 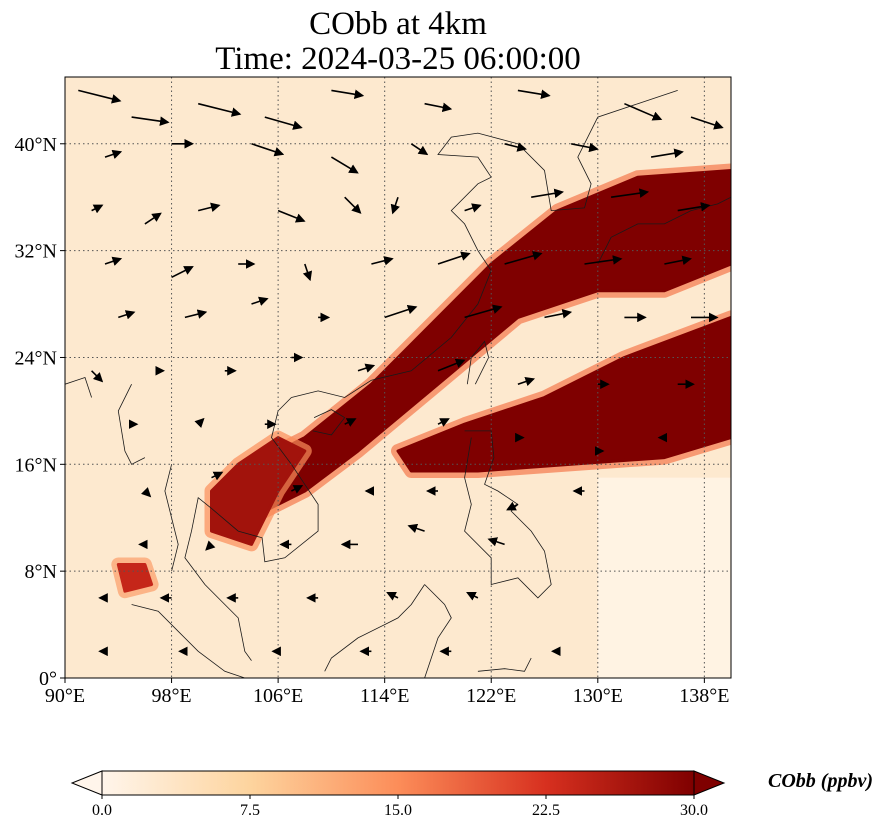 What do you see at coordinates (40, 412) in the screenshot?
I see `y-axis-ticks: 40°N 32°N 24°N 16°N 8°N 0°` at bounding box center [40, 412].